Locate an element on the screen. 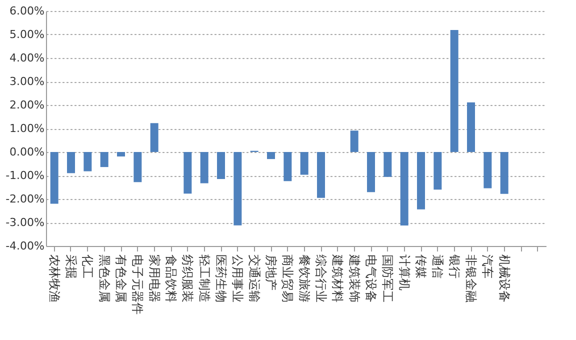 This screenshot has height=340, width=576. x-tick-label: 建筑材料 is located at coordinates (337, 278).